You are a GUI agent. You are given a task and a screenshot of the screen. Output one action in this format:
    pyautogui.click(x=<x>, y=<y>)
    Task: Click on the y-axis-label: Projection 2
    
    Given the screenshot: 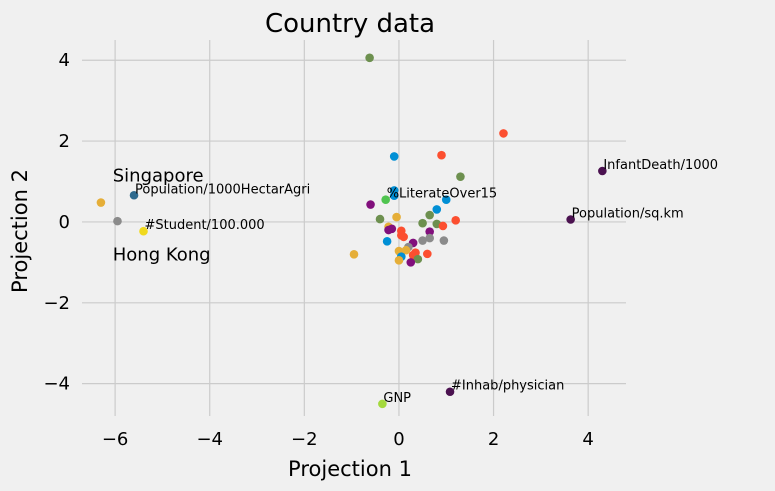 What is the action you would take?
    pyautogui.click(x=20, y=231)
    